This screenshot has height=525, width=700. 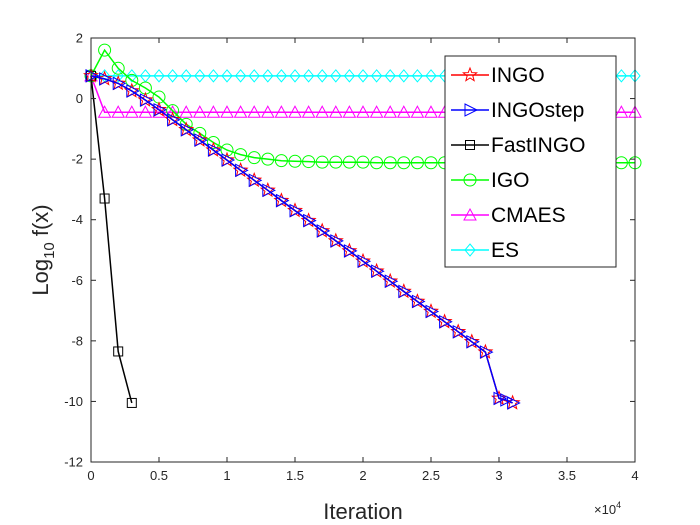 I want to click on x-exponent-base: ×10, so click(x=605, y=509).